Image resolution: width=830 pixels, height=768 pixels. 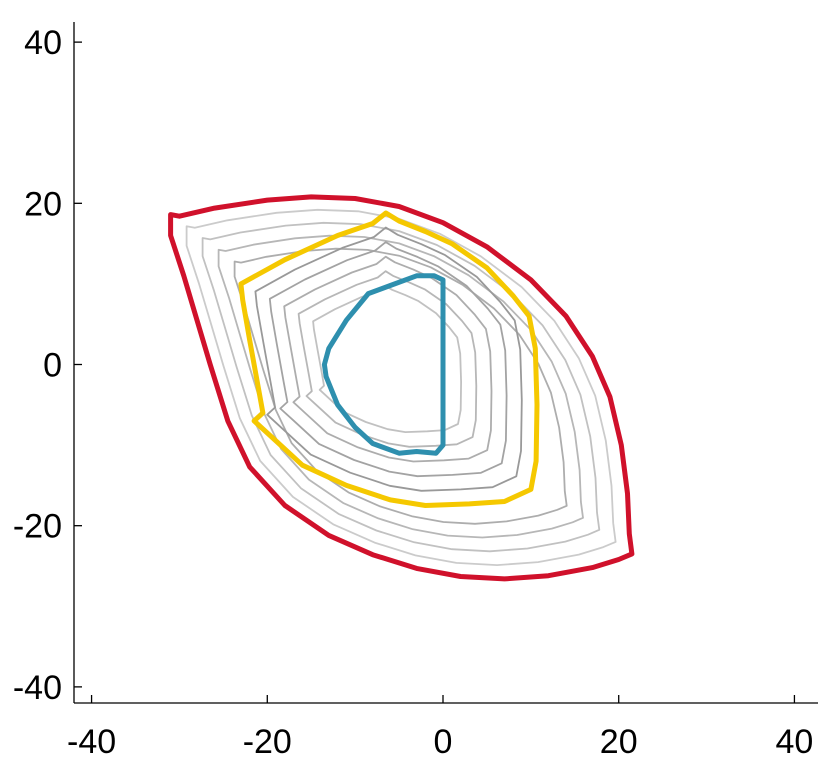 What do you see at coordinates (443, 742) in the screenshot?
I see `x-tick-label: 0` at bounding box center [443, 742].